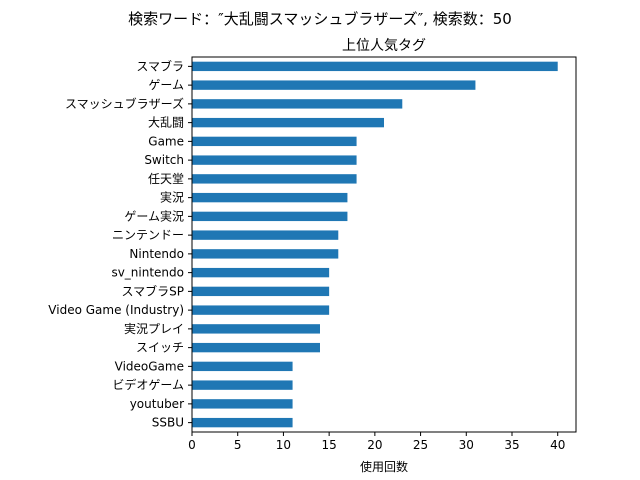 The height and width of the screenshot is (480, 640). I want to click on x-axis-label: 使用回数, so click(384, 466).